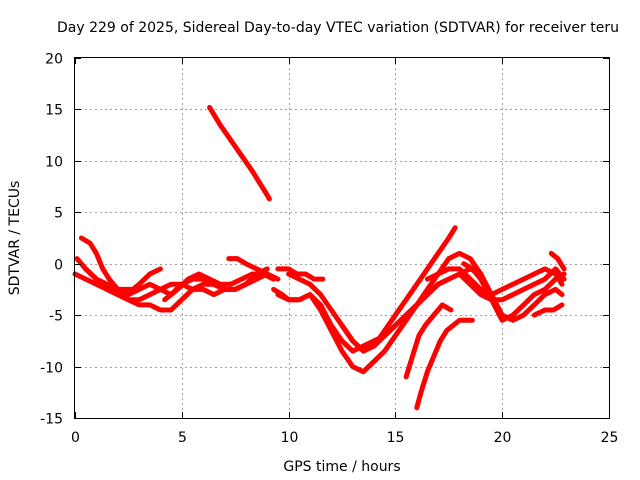  What do you see at coordinates (51, 369) in the screenshot?
I see `y-tick-label: -10` at bounding box center [51, 369].